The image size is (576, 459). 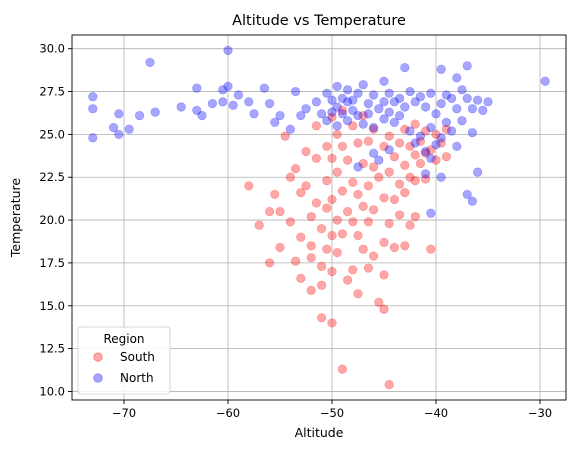 What do you see at coordinates (52, 220) in the screenshot?
I see `y-tick-label: 20.0` at bounding box center [52, 220].